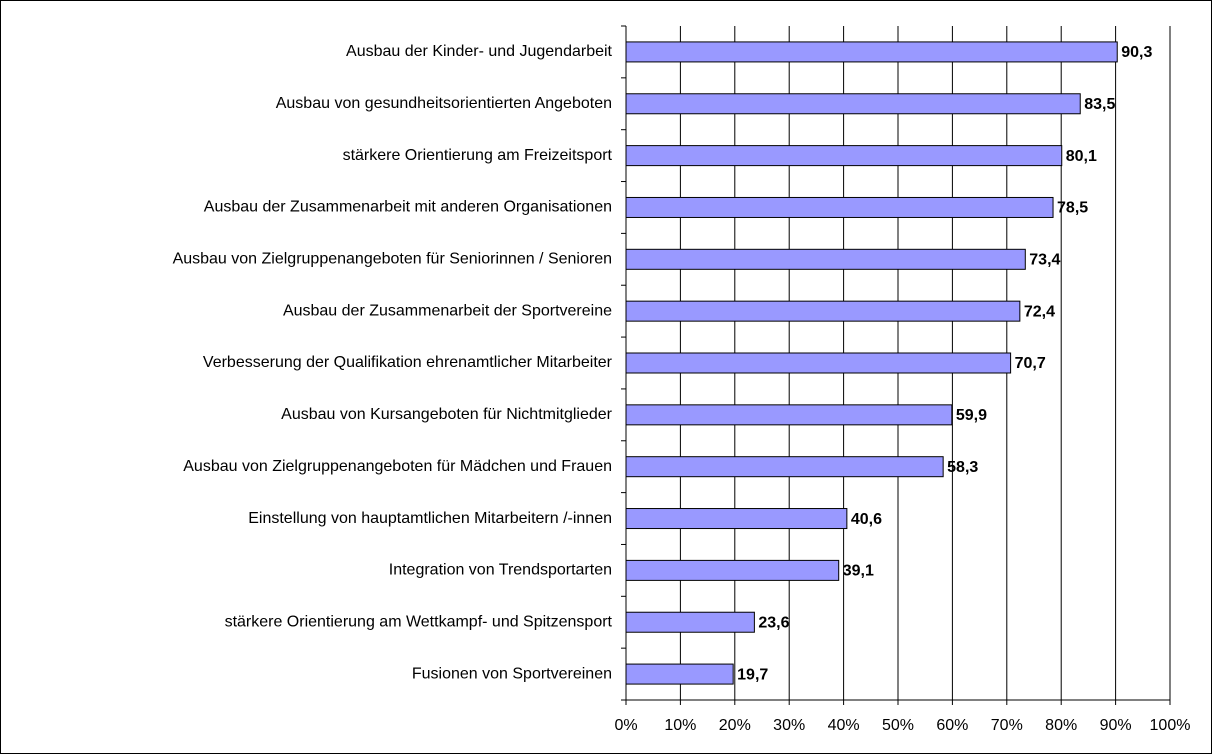 Image resolution: width=1212 pixels, height=754 pixels. What do you see at coordinates (1044, 260) in the screenshot?
I see `value-label: 73,4` at bounding box center [1044, 260].